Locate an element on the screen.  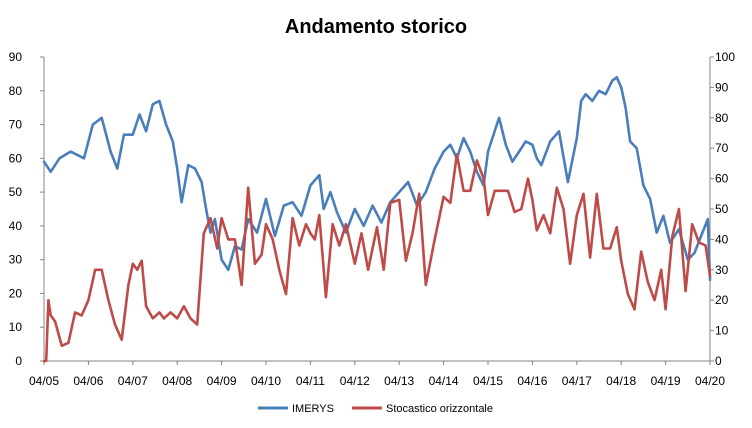
y-right-tick-label: 0 is located at coordinates (718, 361).